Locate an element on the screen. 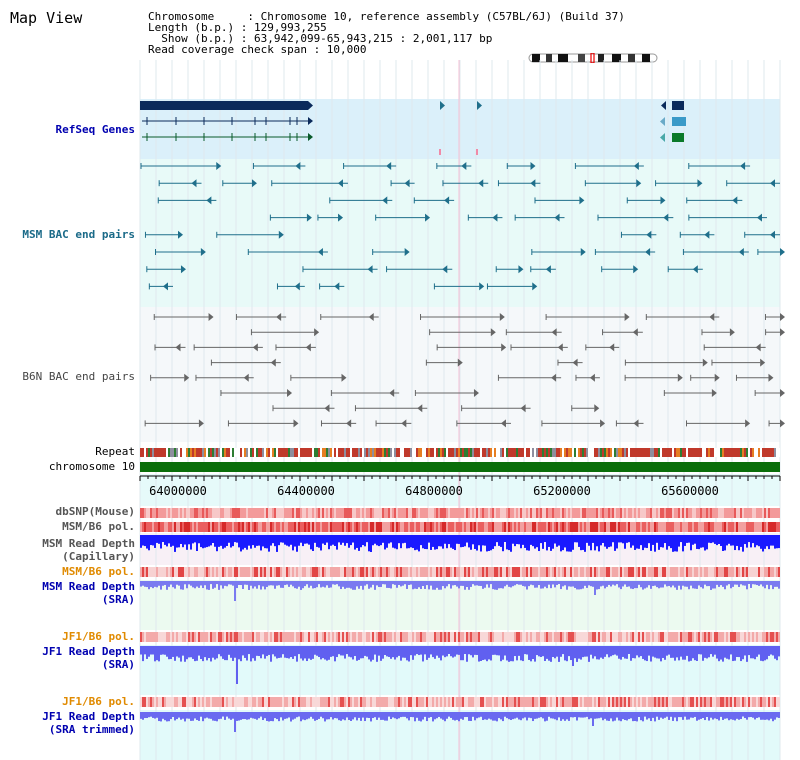 This screenshot has width=800, height=760. msm-bac-end-pairs-label: MSM BAC end pairs is located at coordinates (78, 234).